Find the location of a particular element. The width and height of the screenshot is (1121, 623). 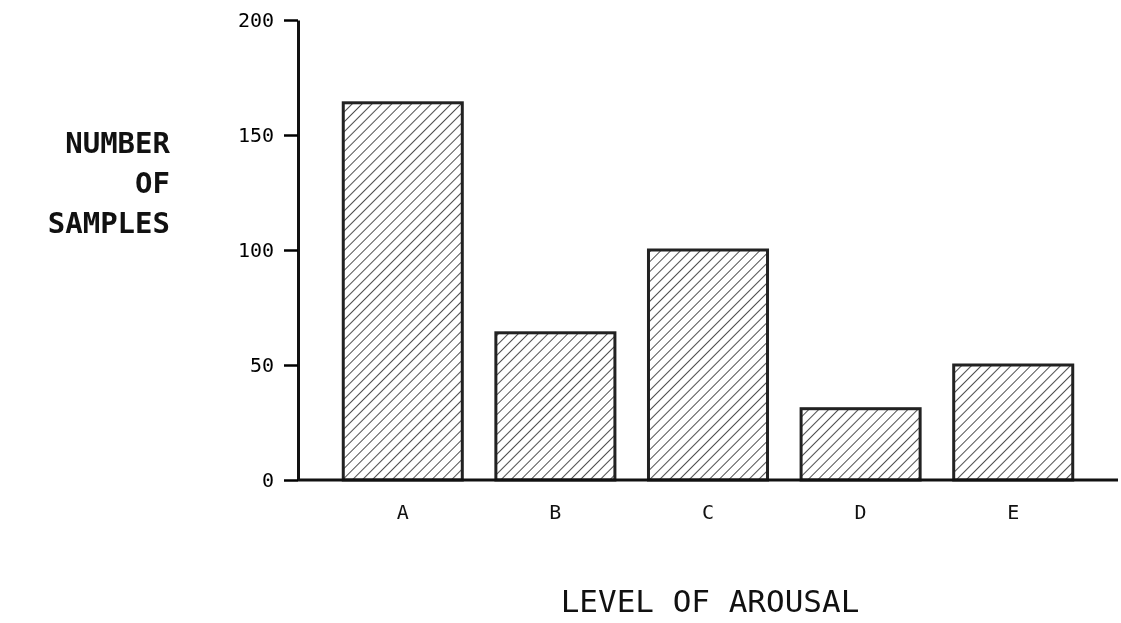

x-tick-label: B is located at coordinates (555, 512).